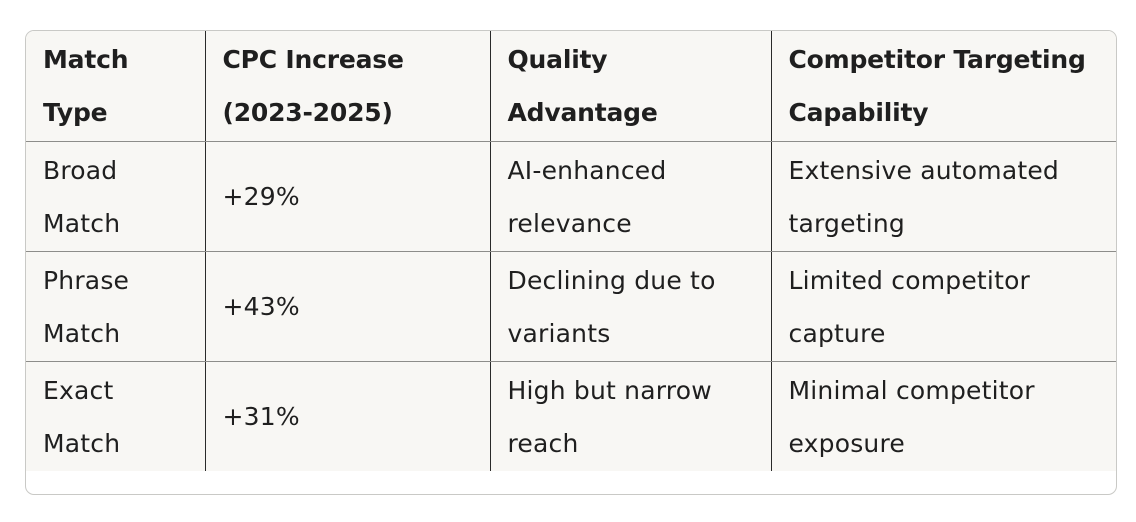 Image resolution: width=1136 pixels, height=522 pixels. Describe the element at coordinates (348, 306) in the screenshot. I see `cell-cpc-increase: +43%` at that location.